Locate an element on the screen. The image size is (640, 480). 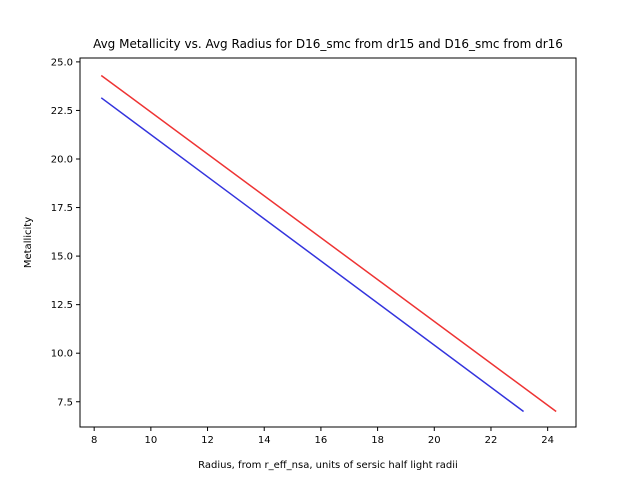
x-tick-label: 24 is located at coordinates (547, 440).